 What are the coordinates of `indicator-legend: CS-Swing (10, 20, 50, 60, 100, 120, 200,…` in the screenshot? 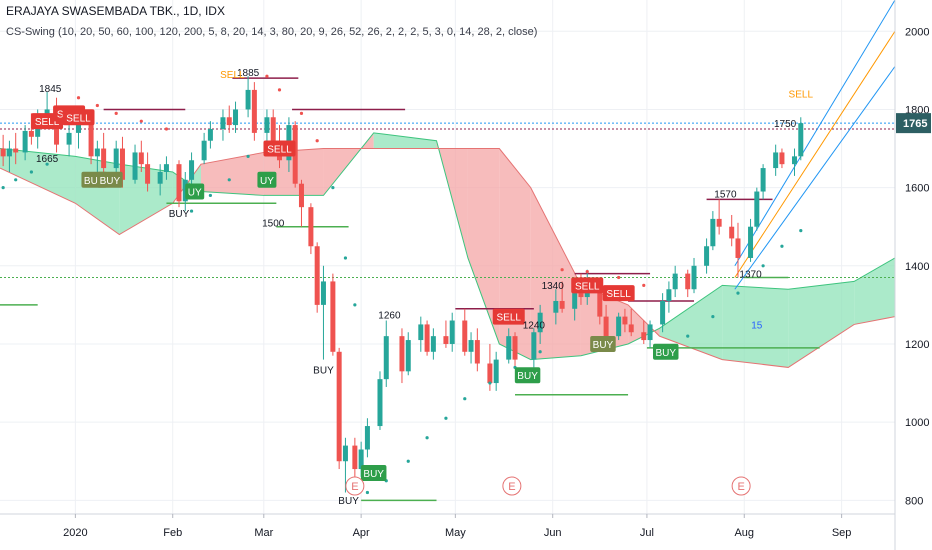 It's located at (272, 32).